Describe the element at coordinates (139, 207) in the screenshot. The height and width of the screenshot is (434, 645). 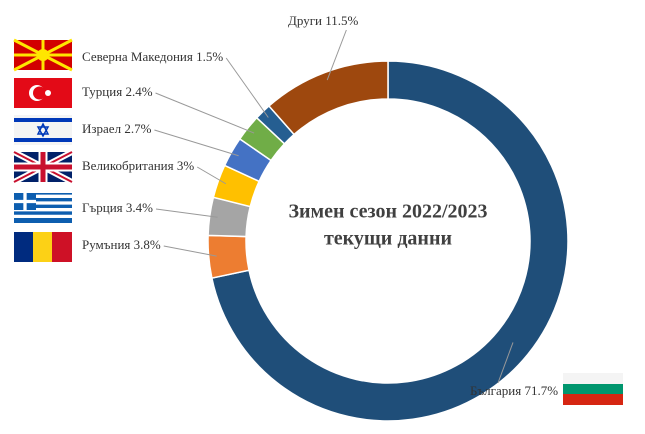
I see `value-label: 3.4%` at that location.